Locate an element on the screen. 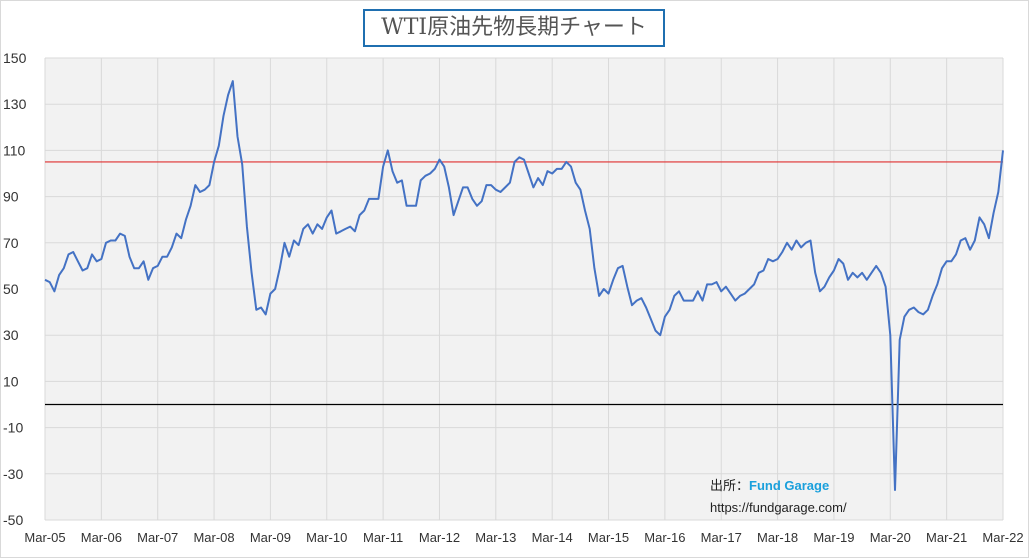 Image resolution: width=1029 pixels, height=558 pixels. source-brand: Fund Garage is located at coordinates (789, 485).